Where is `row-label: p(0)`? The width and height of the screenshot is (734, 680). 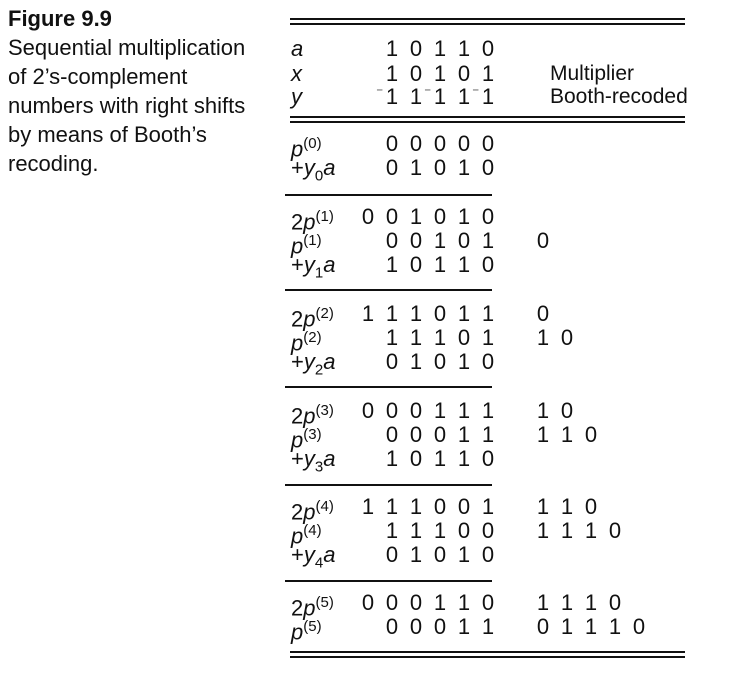 row-label: p(0) is located at coordinates (306, 148).